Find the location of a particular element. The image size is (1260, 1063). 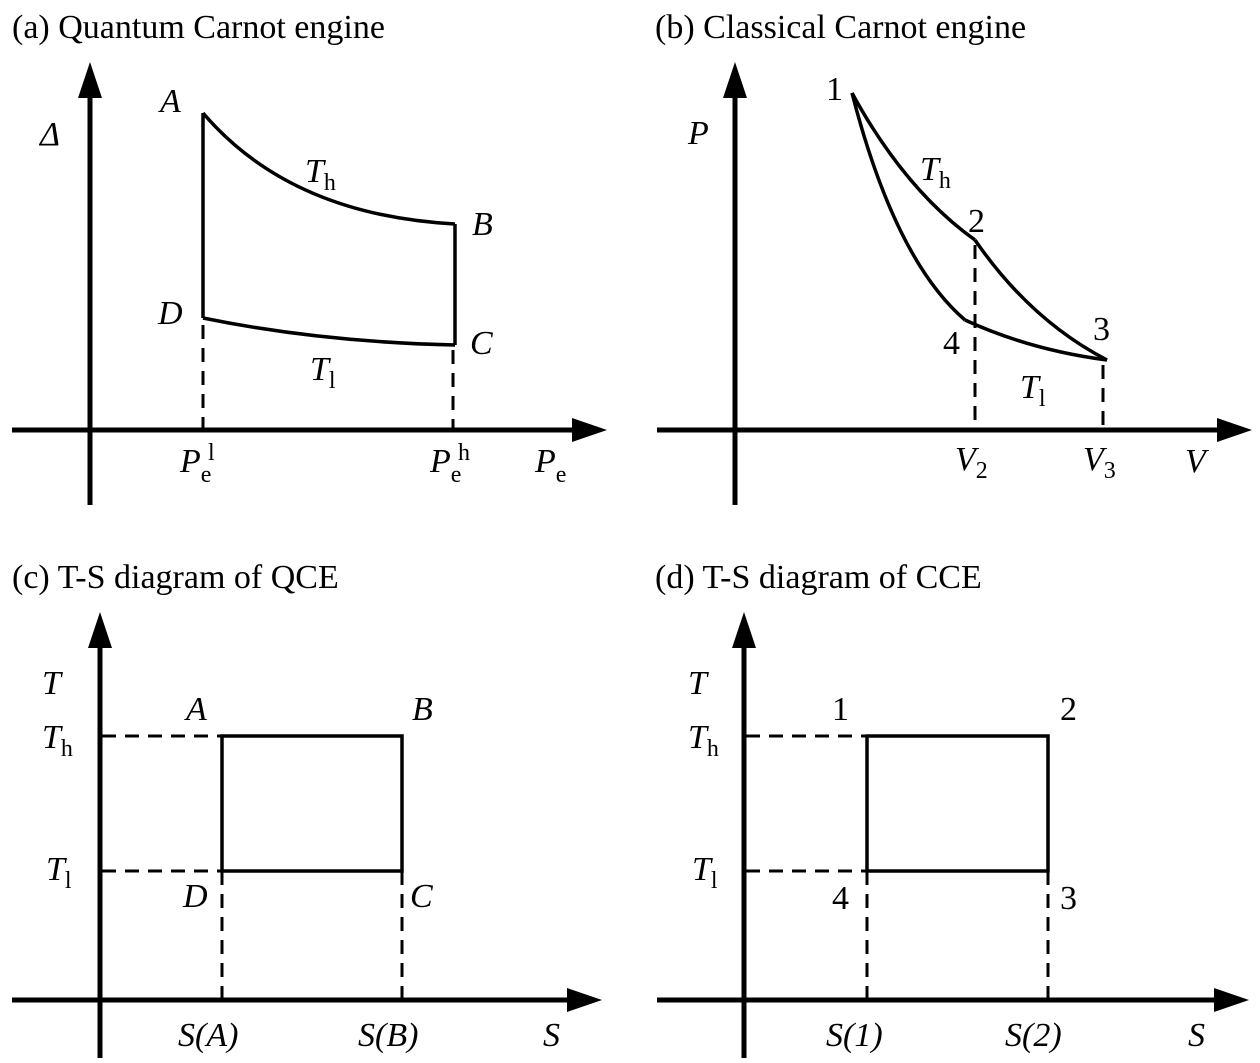

x-tick-sup: h is located at coordinates (464, 453).